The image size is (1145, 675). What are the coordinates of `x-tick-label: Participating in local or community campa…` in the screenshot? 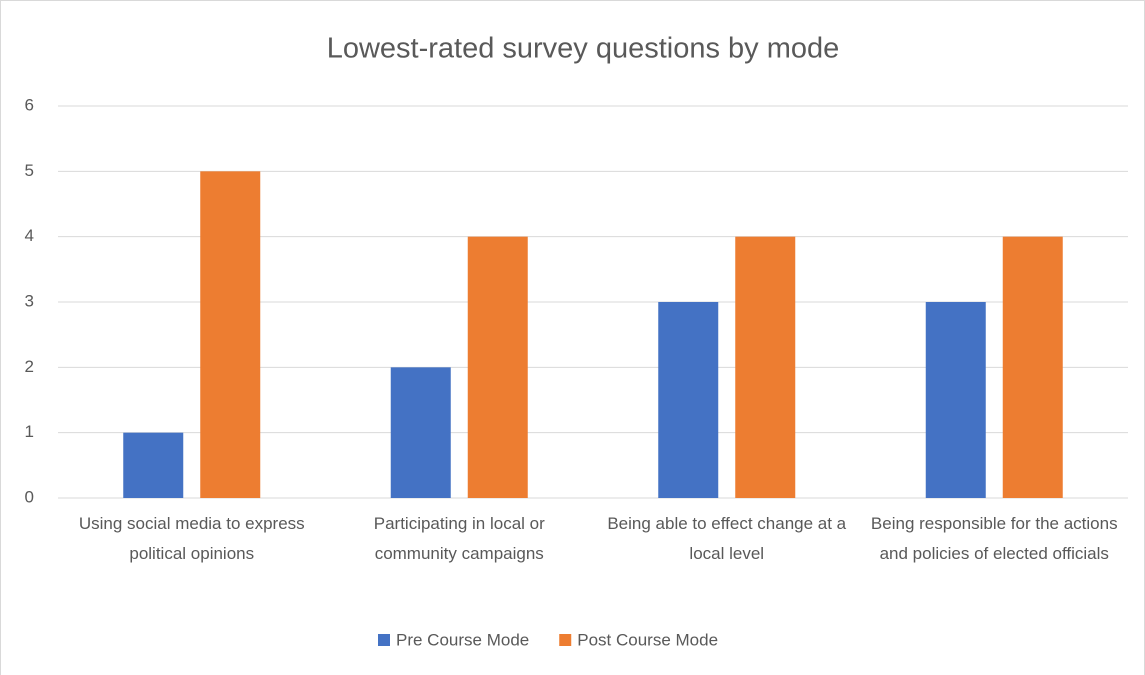 It's located at (459, 538).